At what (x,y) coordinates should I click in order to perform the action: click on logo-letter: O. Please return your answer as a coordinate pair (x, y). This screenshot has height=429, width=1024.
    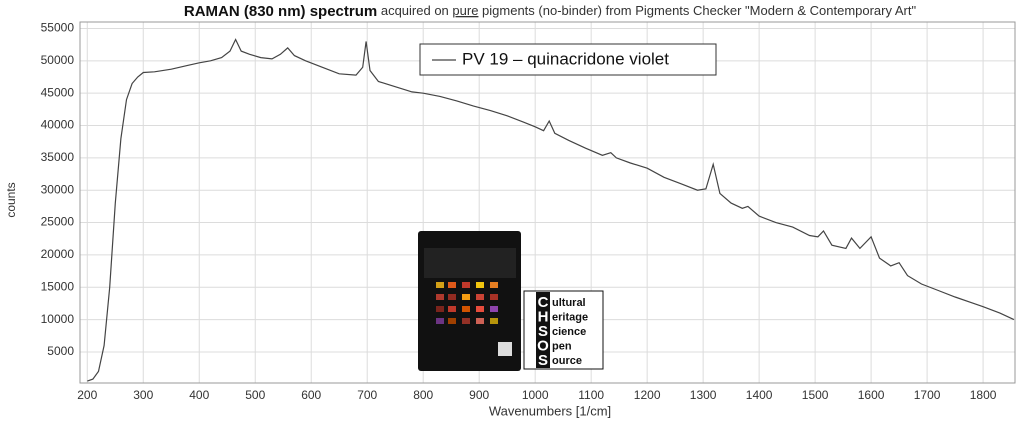
    Looking at the image, I should click on (543, 345).